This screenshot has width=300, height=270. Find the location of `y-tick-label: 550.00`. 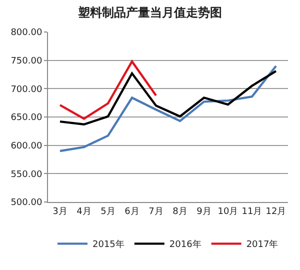

y-tick-label: 550.00 is located at coordinates (26, 175).